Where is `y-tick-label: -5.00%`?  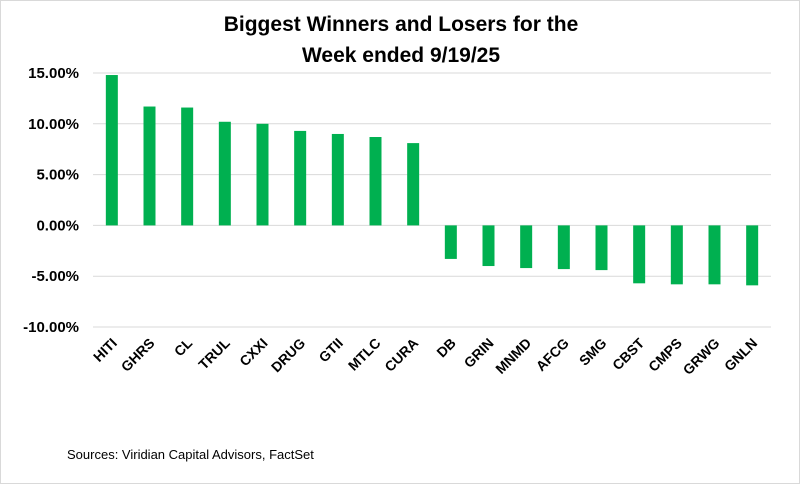
y-tick-label: -5.00% is located at coordinates (55, 276).